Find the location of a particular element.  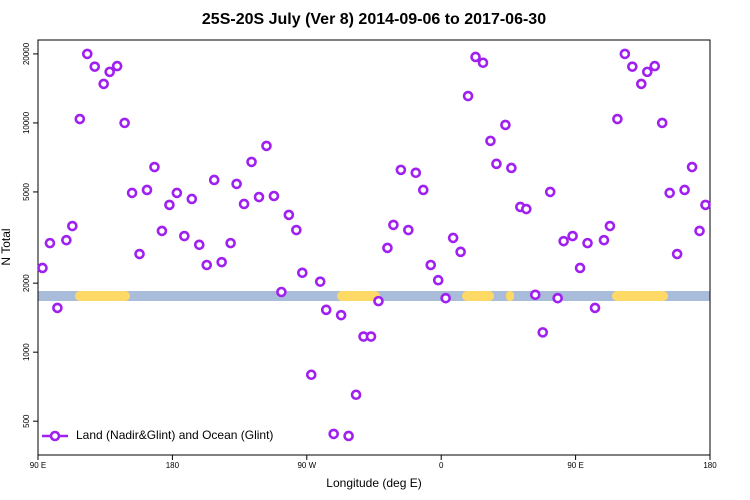

y-tick-label: 1000 is located at coordinates (26, 352).